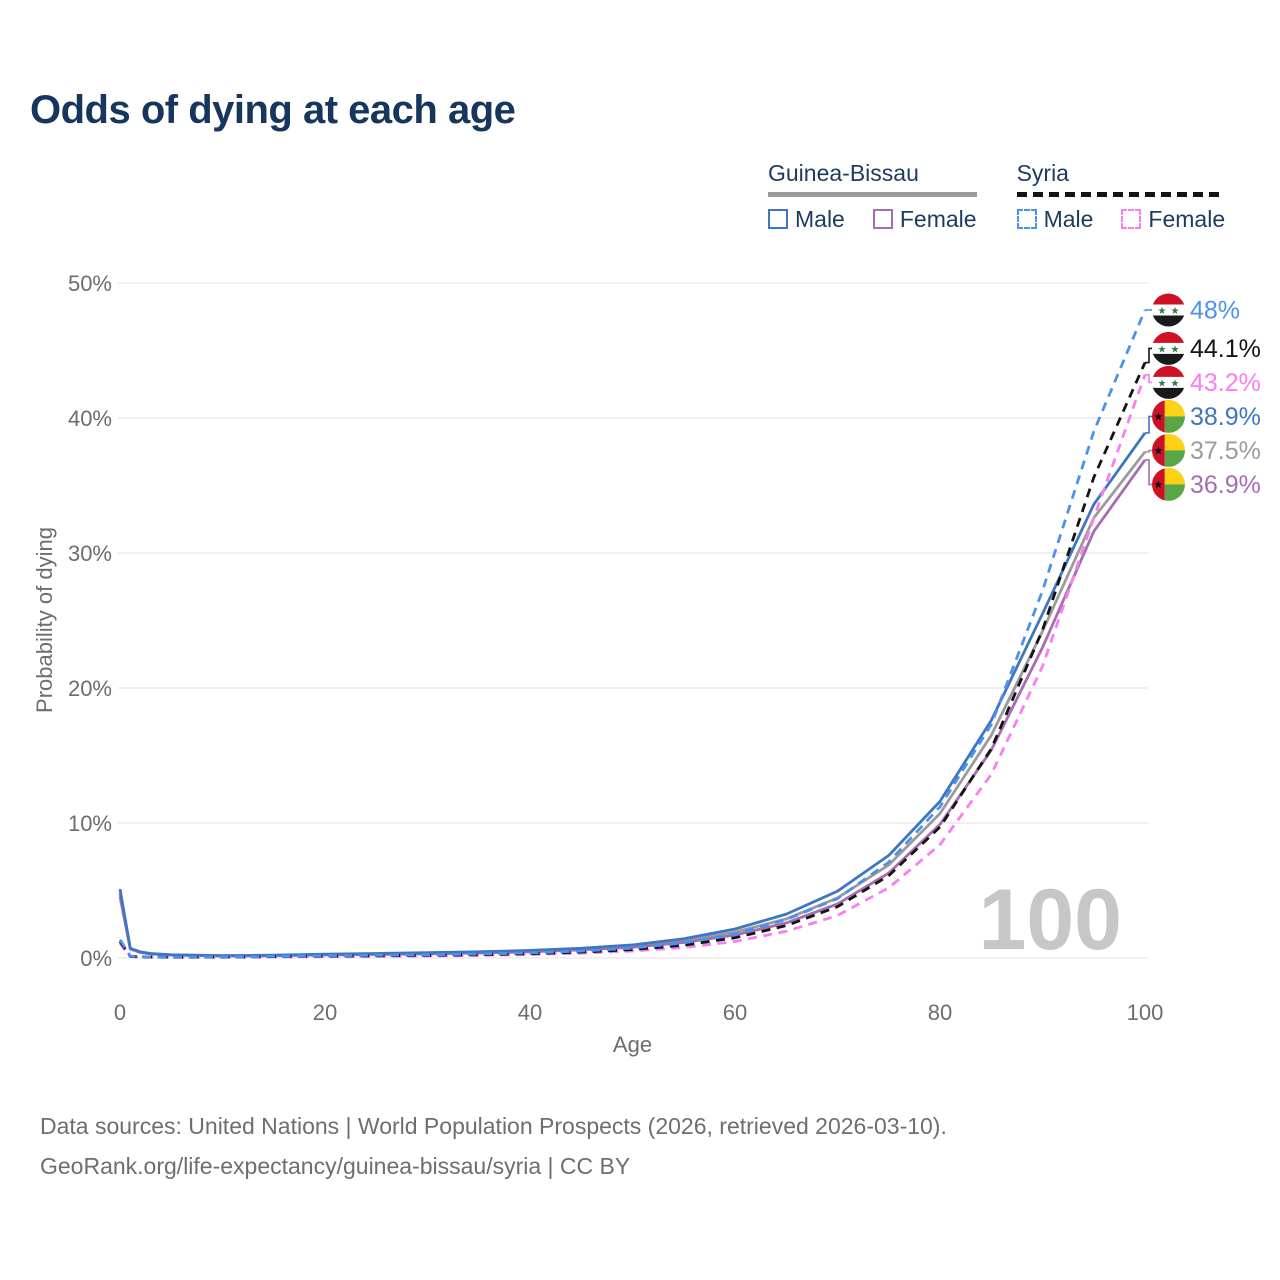 Image resolution: width=1280 pixels, height=1280 pixels. Describe the element at coordinates (1042, 173) in the screenshot. I see `legend-country-syria: Syria` at that location.